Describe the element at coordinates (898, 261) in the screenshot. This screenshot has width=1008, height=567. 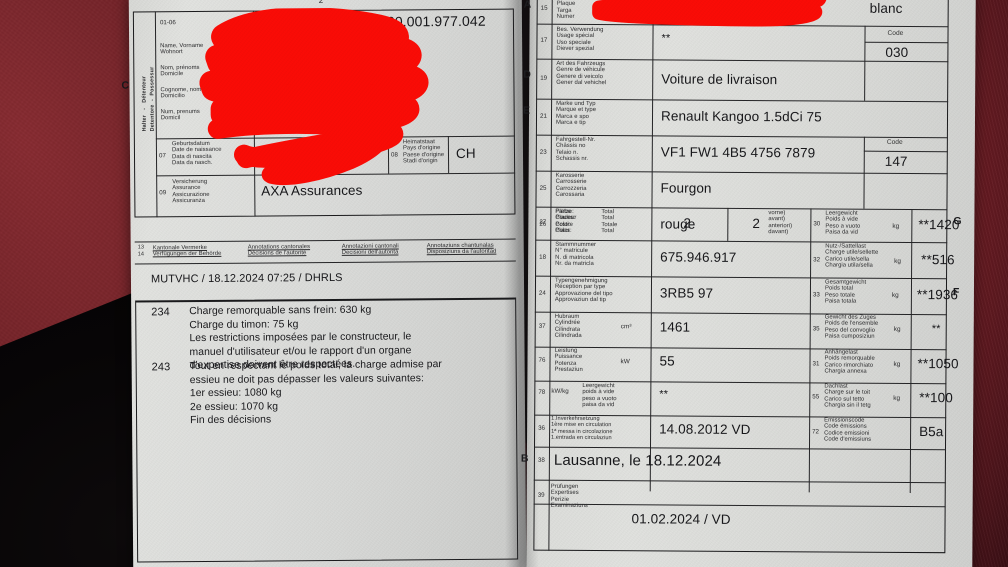
I see `row-32-unit: kg` at that location.